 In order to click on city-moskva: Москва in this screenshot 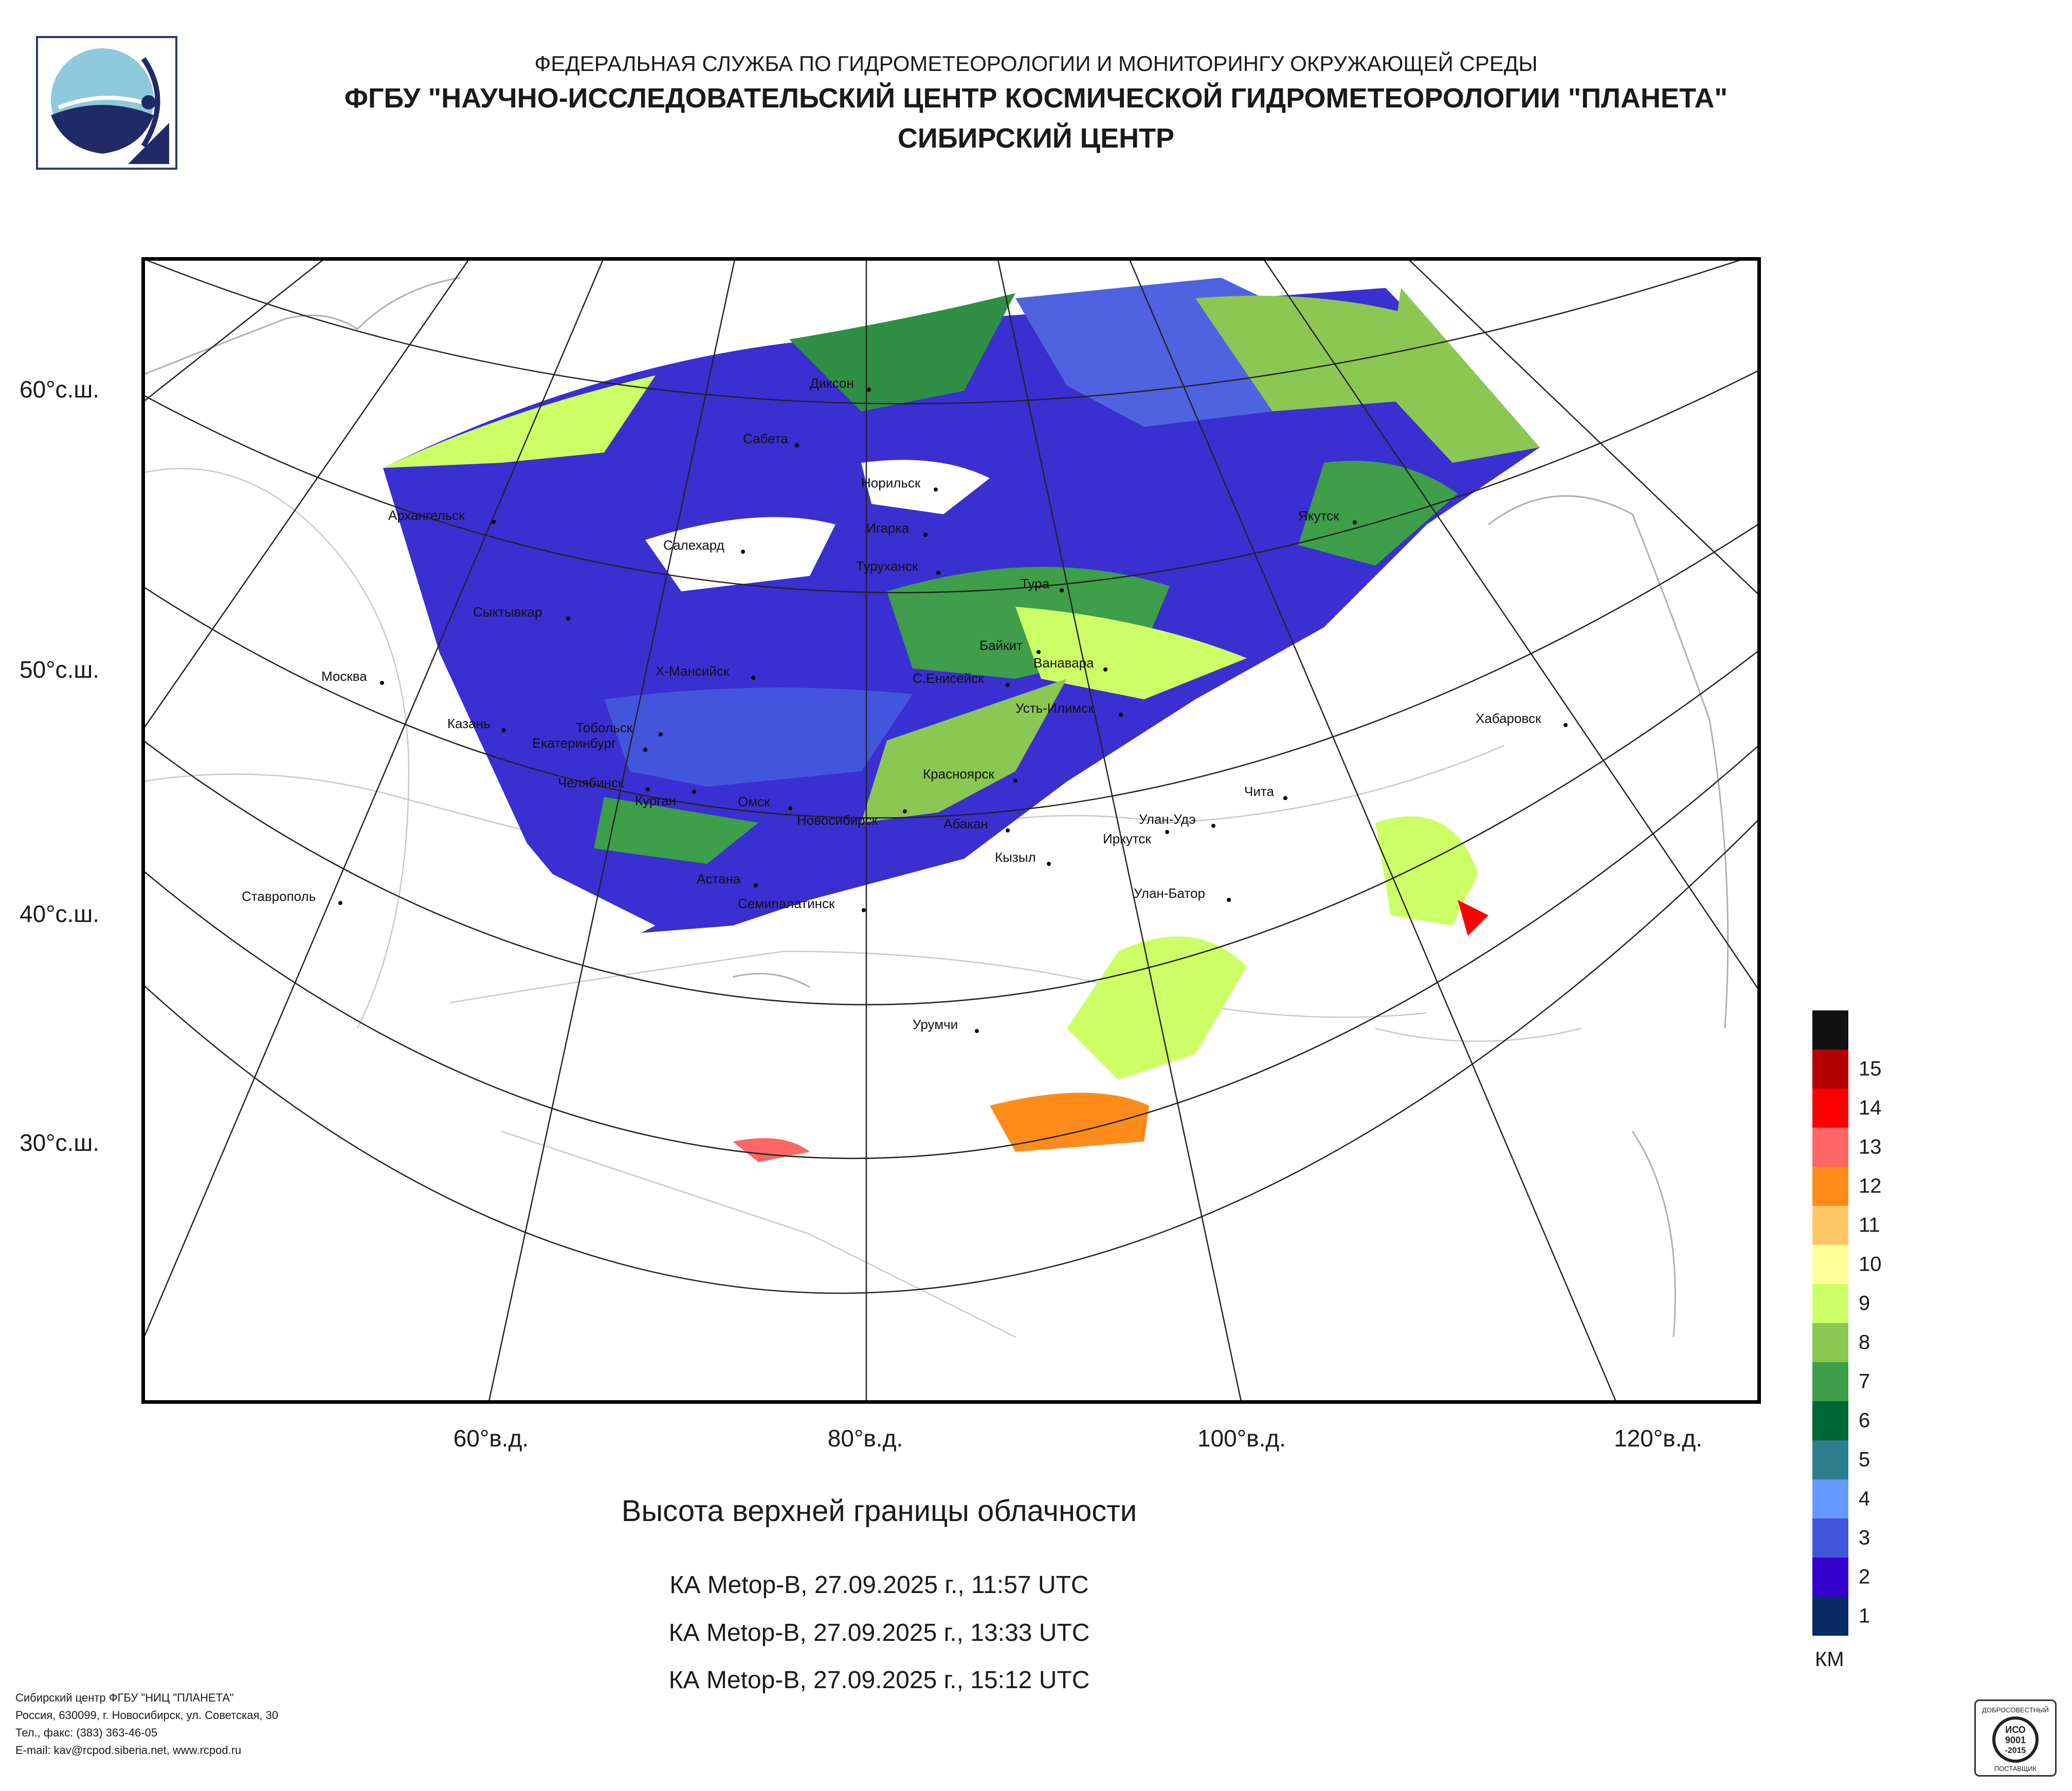, I will do `click(352, 676)`.